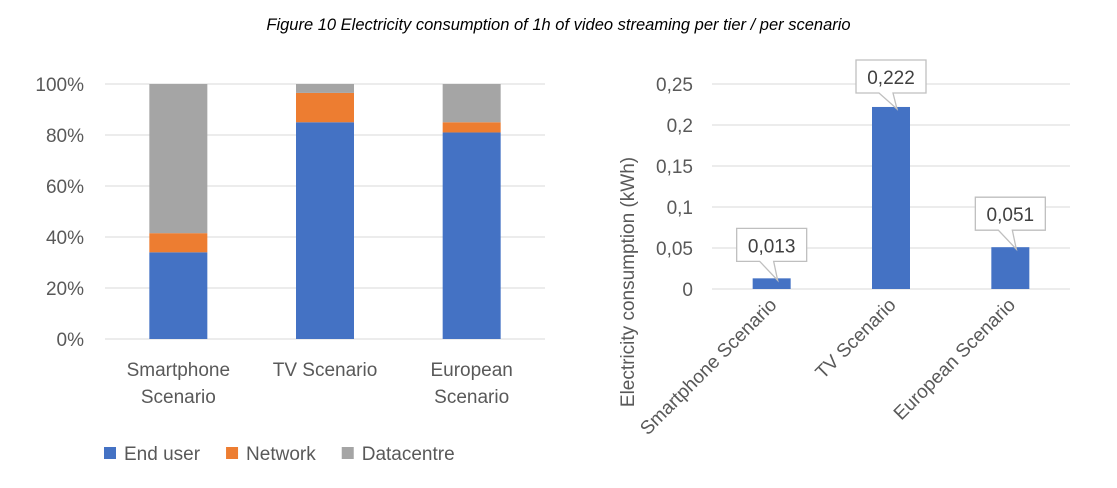  Describe the element at coordinates (708, 367) in the screenshot. I see `x-category-label: Smartphone Scenario` at that location.